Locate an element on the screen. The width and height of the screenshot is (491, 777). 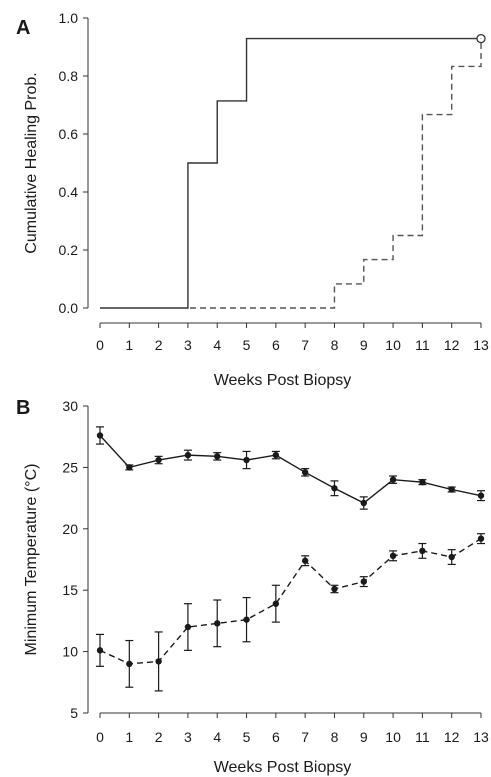
panel-label: A is located at coordinates (23, 28).